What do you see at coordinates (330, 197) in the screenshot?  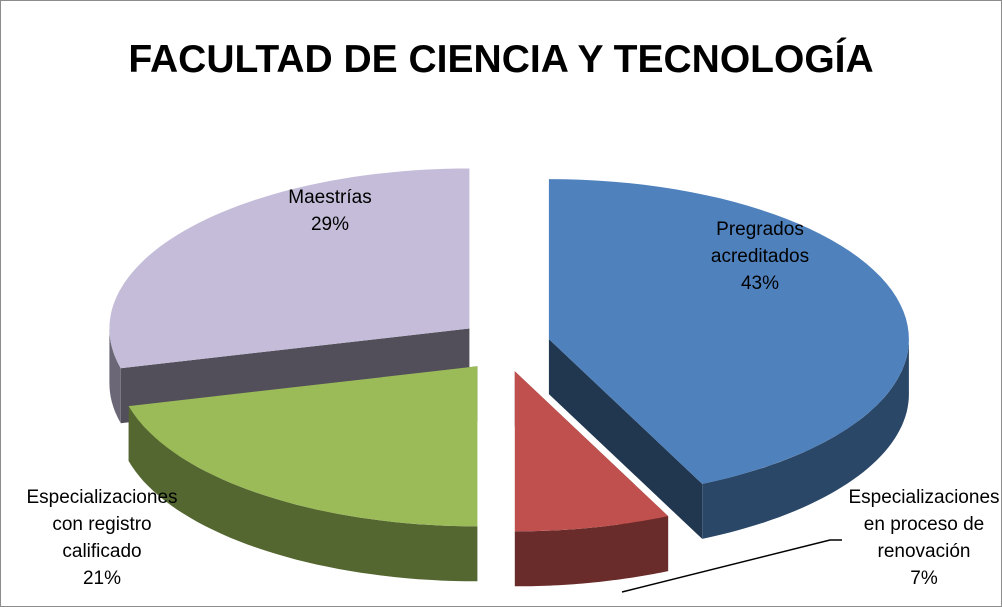 I see `slice-name: Maestrías` at bounding box center [330, 197].